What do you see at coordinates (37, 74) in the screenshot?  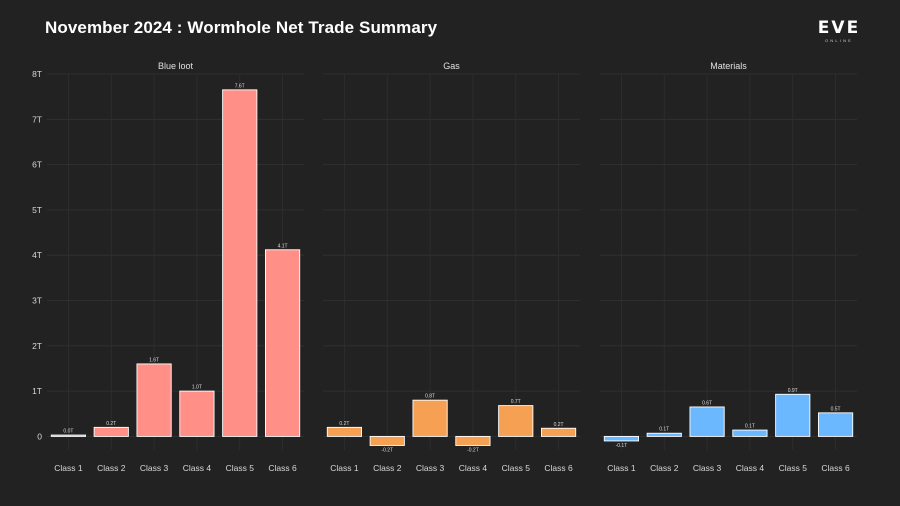 I see `y-tick-label: 8T` at bounding box center [37, 74].